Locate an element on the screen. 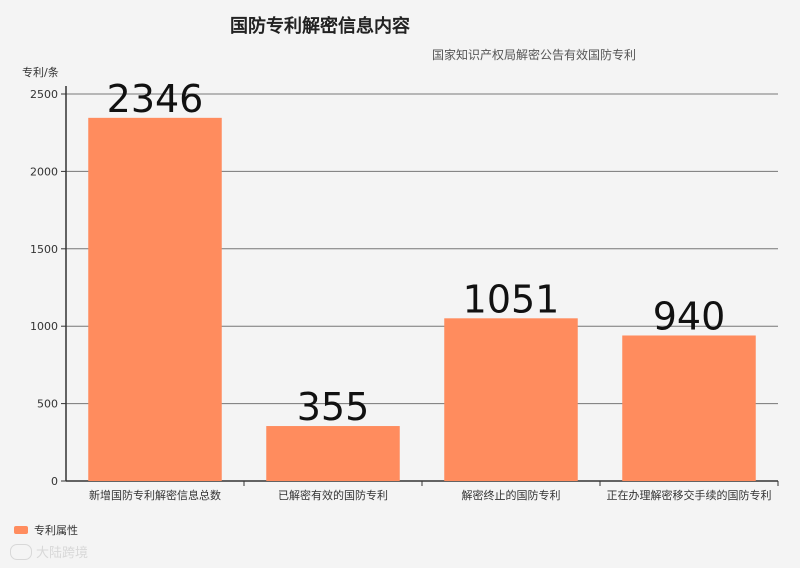  watermark: 大陆跨境 is located at coordinates (49, 551).